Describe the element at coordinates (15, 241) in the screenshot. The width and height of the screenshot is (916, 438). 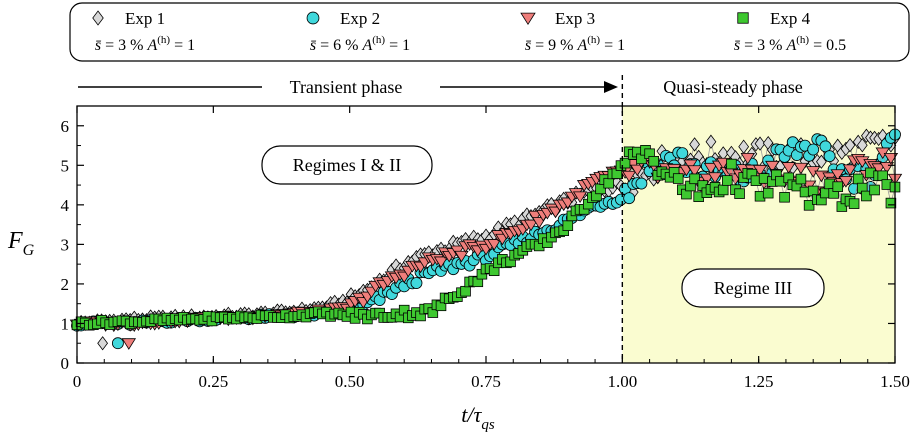
I see `y-axis-label-main: F` at that location.